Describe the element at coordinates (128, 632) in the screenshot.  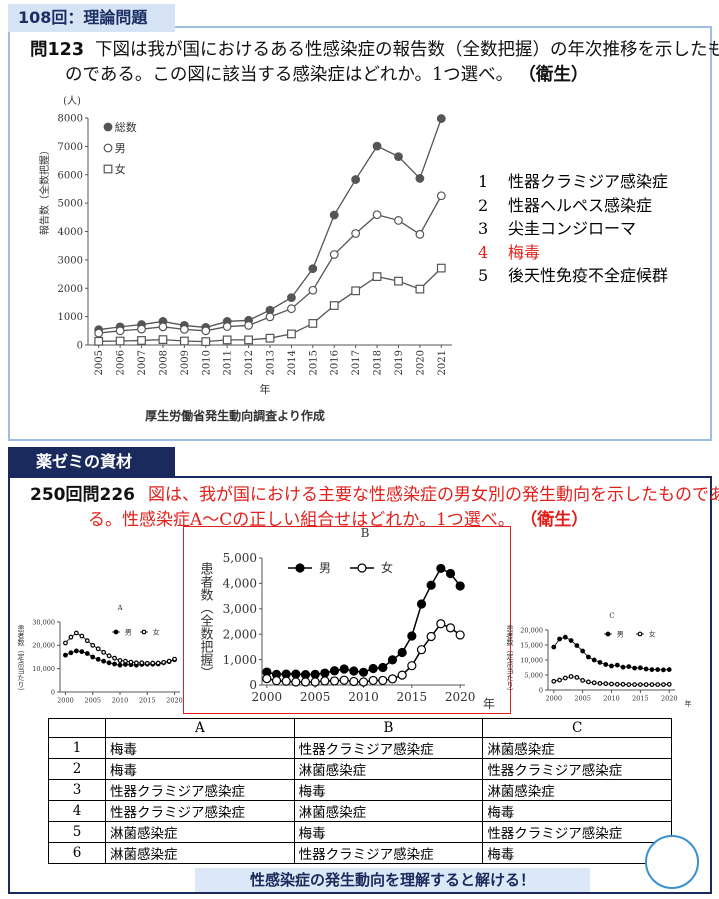
I see `legend-label: 男` at that location.